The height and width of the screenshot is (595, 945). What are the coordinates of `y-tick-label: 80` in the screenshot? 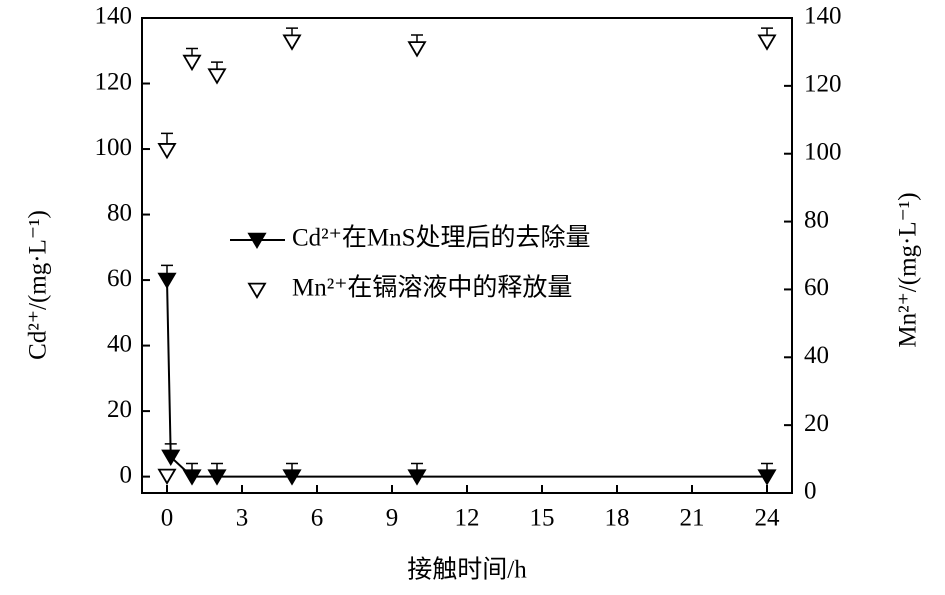 It's located at (119, 212).